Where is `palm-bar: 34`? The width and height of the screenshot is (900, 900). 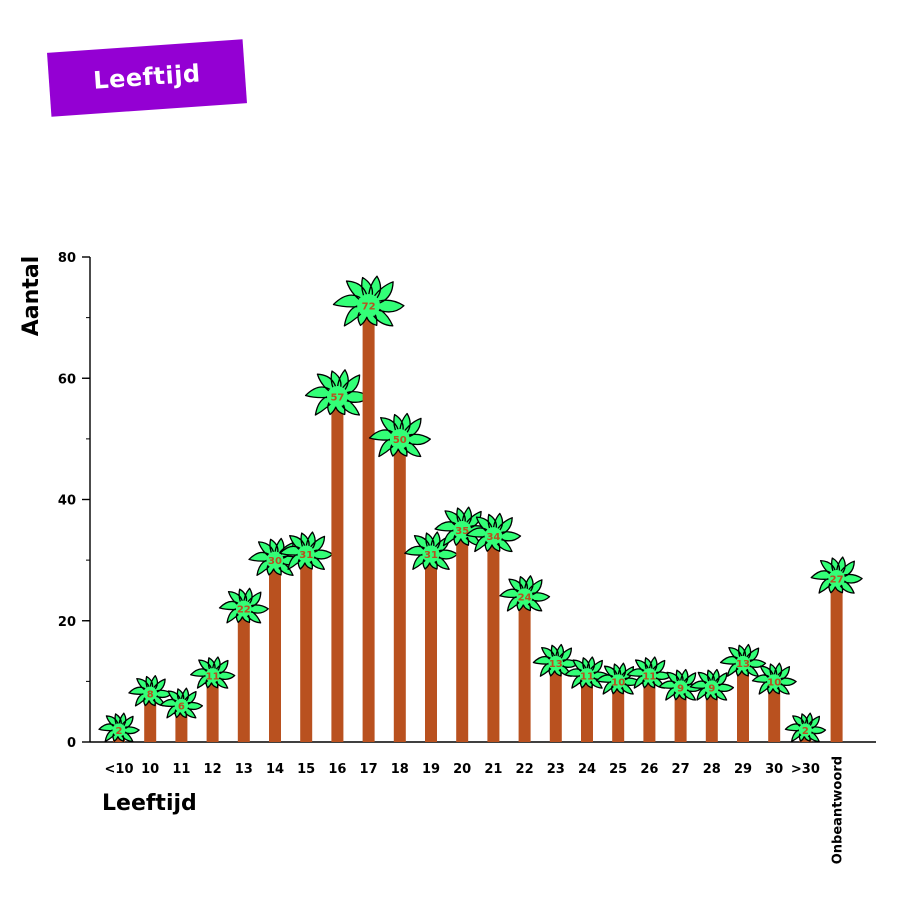 palm-bar: 34 is located at coordinates (493, 627).